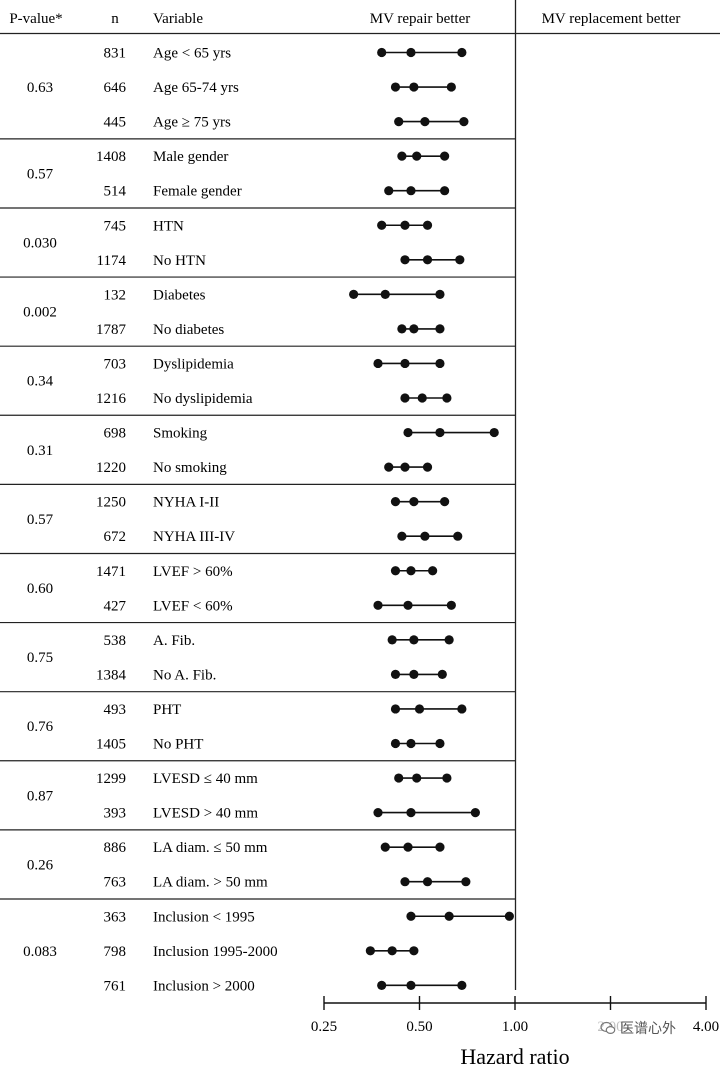 This screenshot has width=720, height=1066. Describe the element at coordinates (210, 848) in the screenshot. I see `variable-label: LA diam. ≤ 50 mm` at that location.